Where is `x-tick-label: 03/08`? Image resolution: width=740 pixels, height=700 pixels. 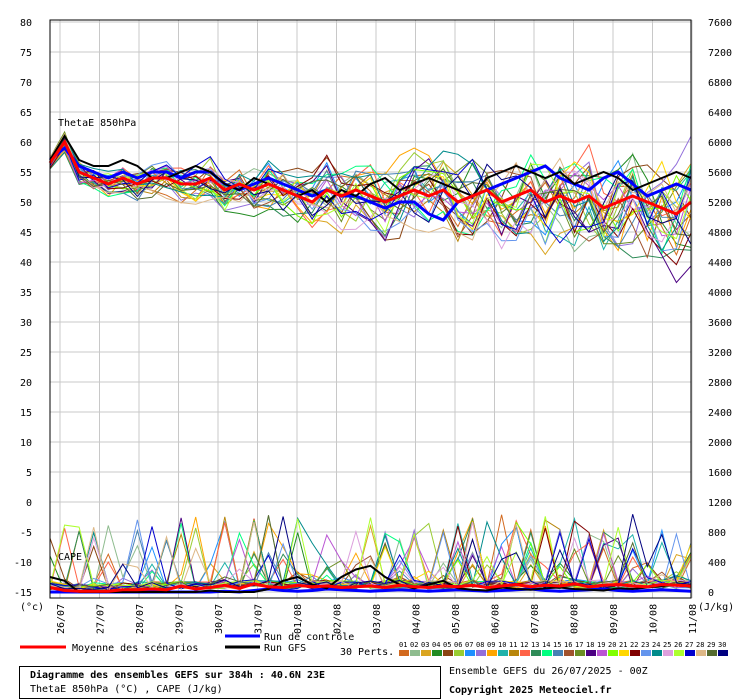
x-tick-label: 03/08 is located at coordinates (377, 619).